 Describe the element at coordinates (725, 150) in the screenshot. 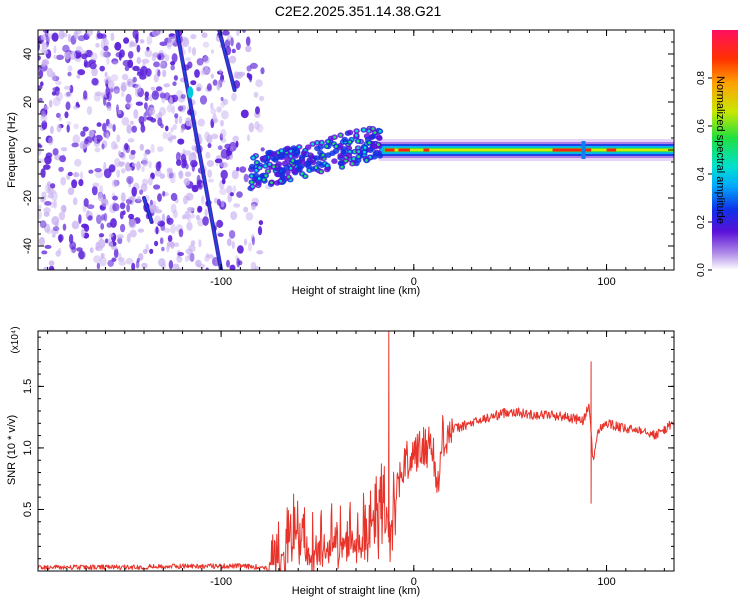

I see `colorbar-gradient` at that location.